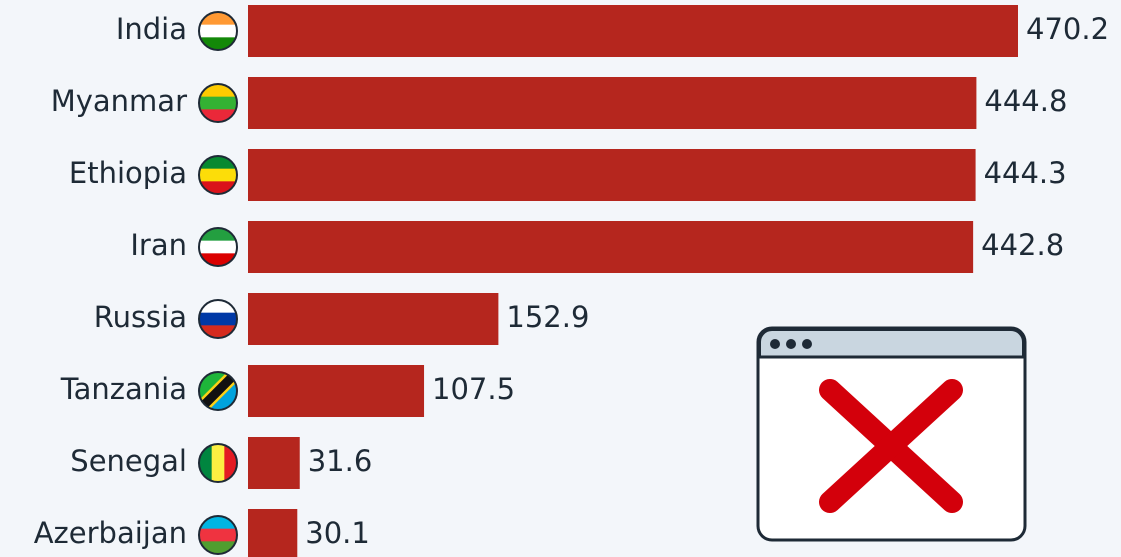  Describe the element at coordinates (158, 245) in the screenshot. I see `category-label: Iran` at that location.